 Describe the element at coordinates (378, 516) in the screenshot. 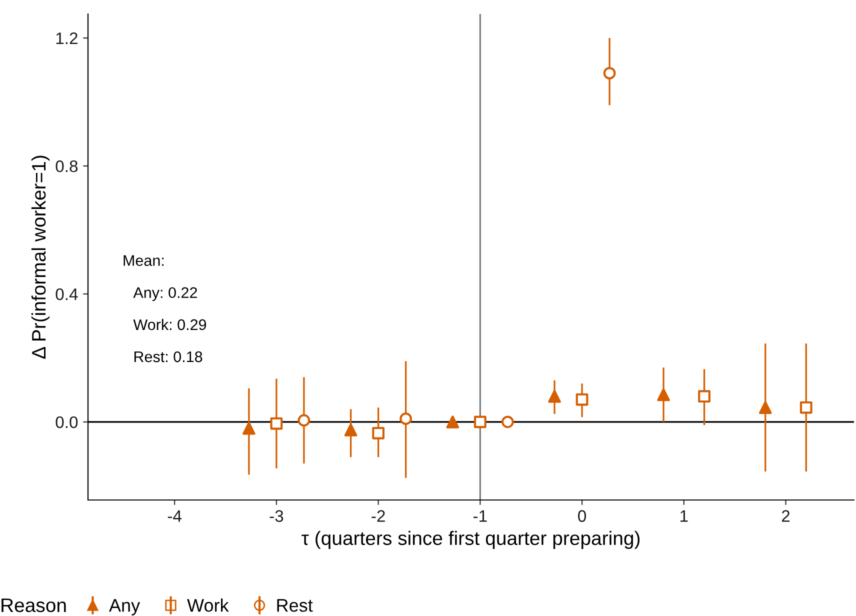

I see `x-tick-label: -2` at that location.